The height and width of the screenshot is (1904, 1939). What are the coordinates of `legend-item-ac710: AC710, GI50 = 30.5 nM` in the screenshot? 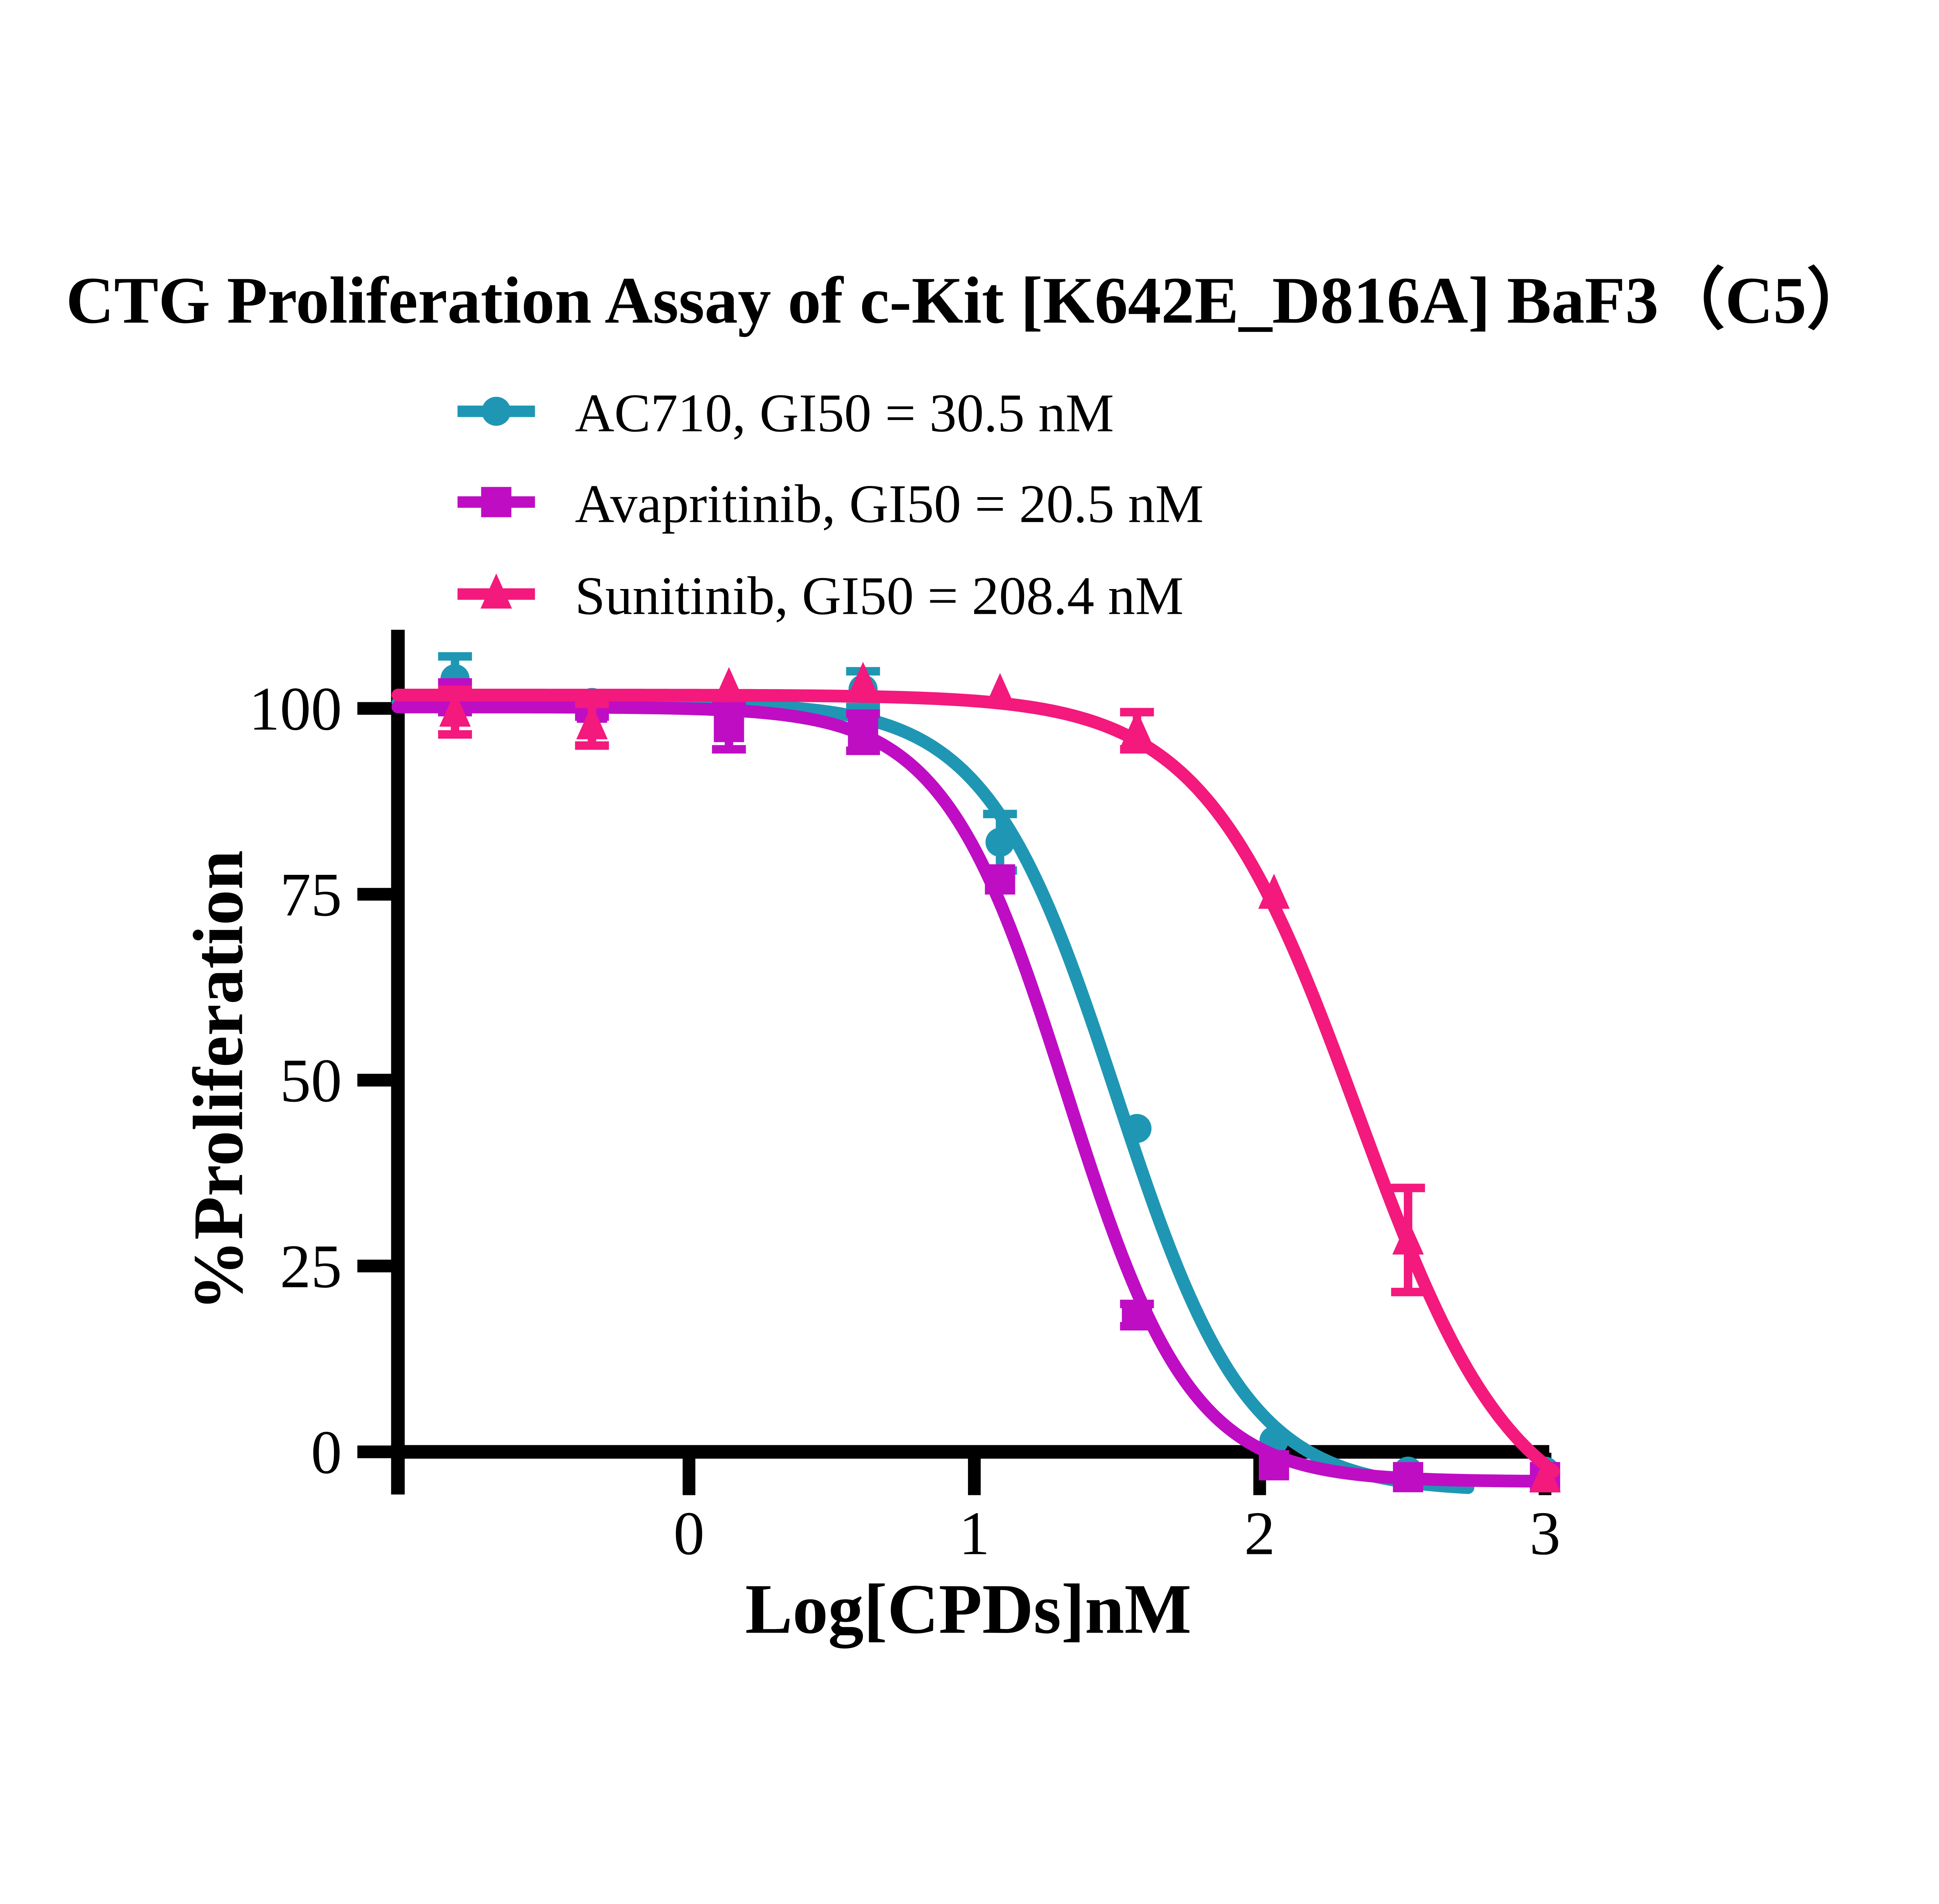 It's located at (785, 413).